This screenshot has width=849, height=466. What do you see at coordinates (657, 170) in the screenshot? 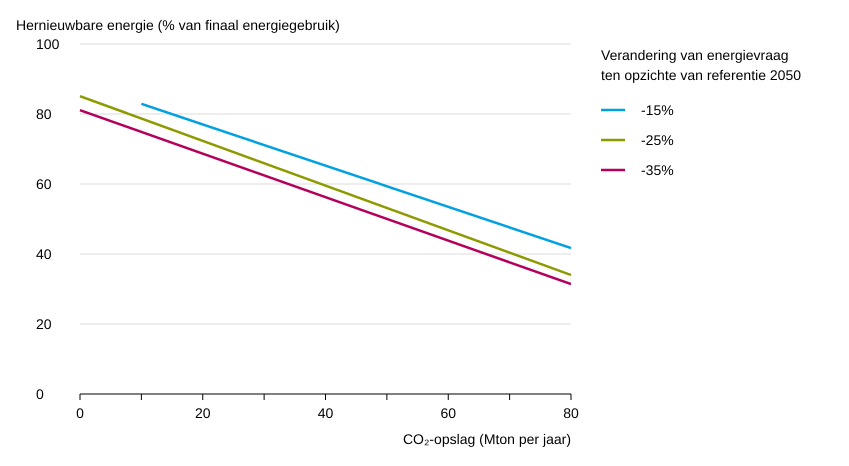
I see `legend-label: -35%` at bounding box center [657, 170].